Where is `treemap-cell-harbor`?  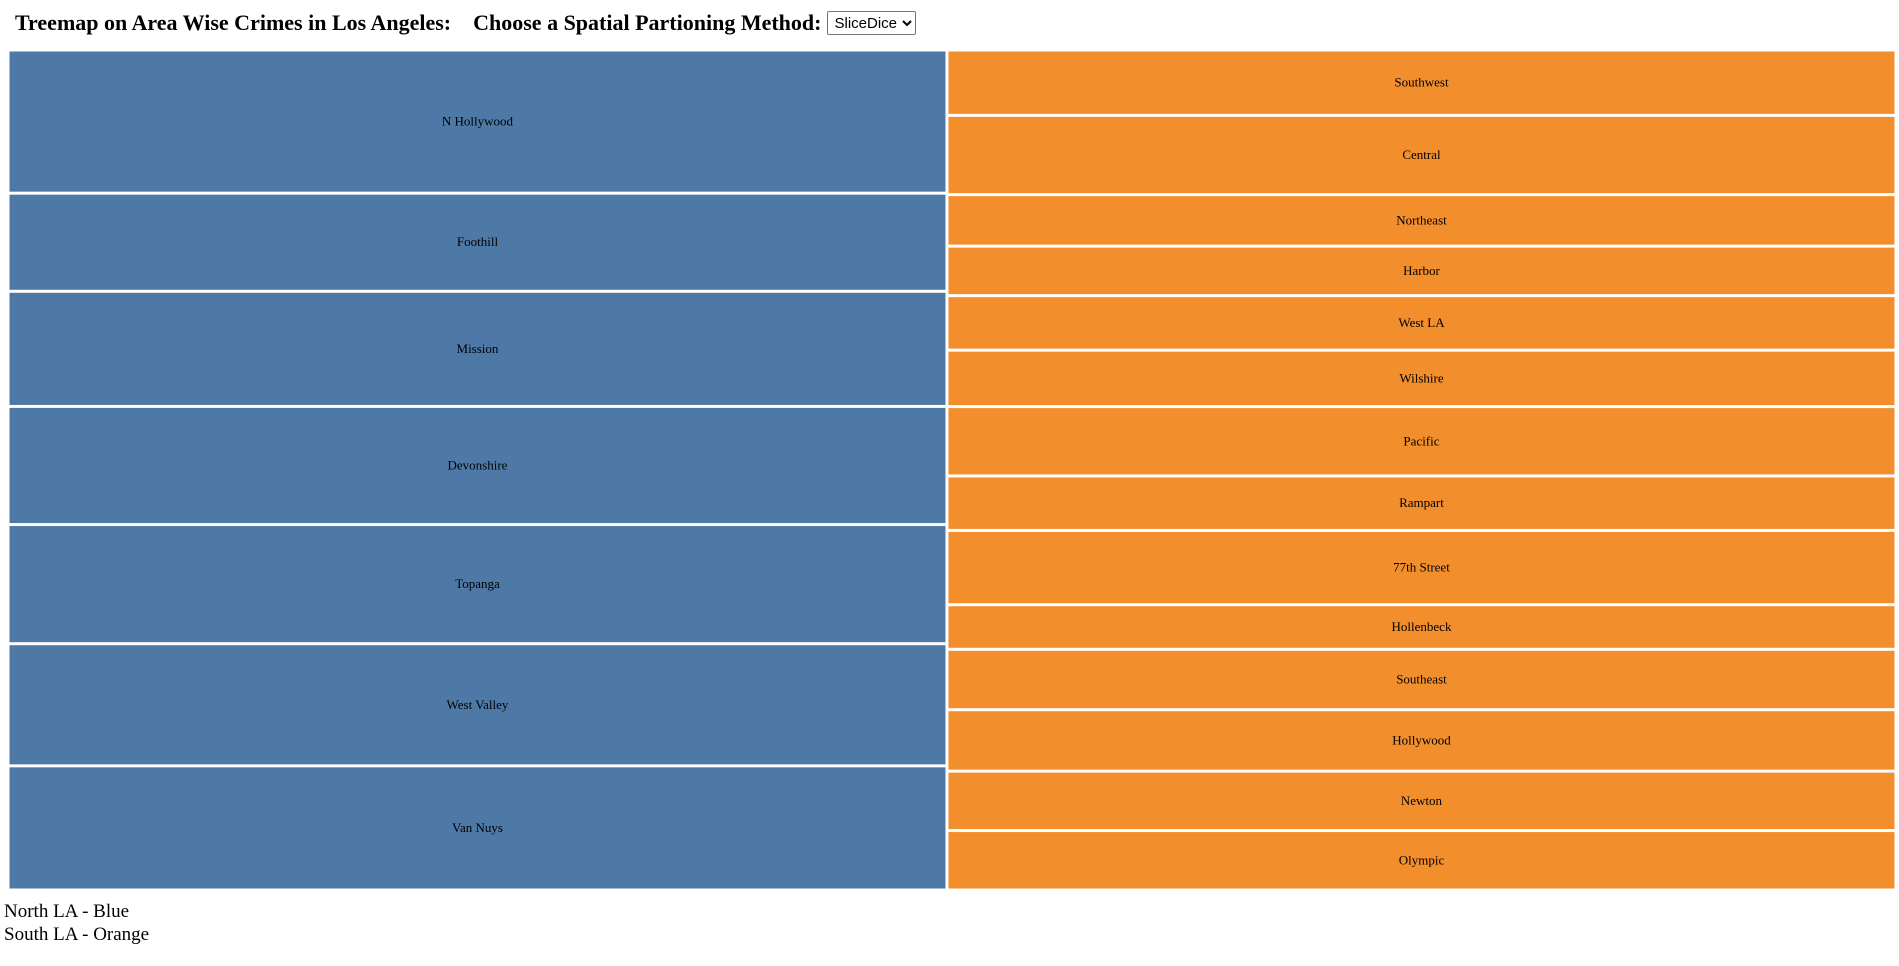 treemap-cell-harbor is located at coordinates (1421, 271).